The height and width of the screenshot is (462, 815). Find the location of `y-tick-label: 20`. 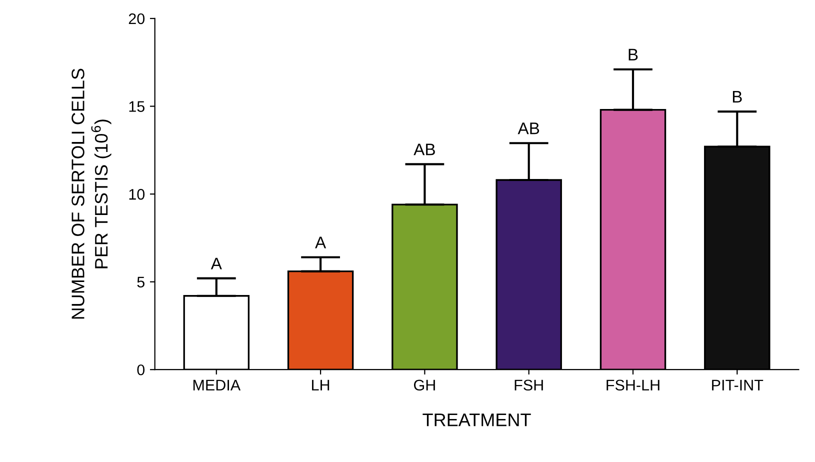

y-tick-label: 20 is located at coordinates (136, 18).